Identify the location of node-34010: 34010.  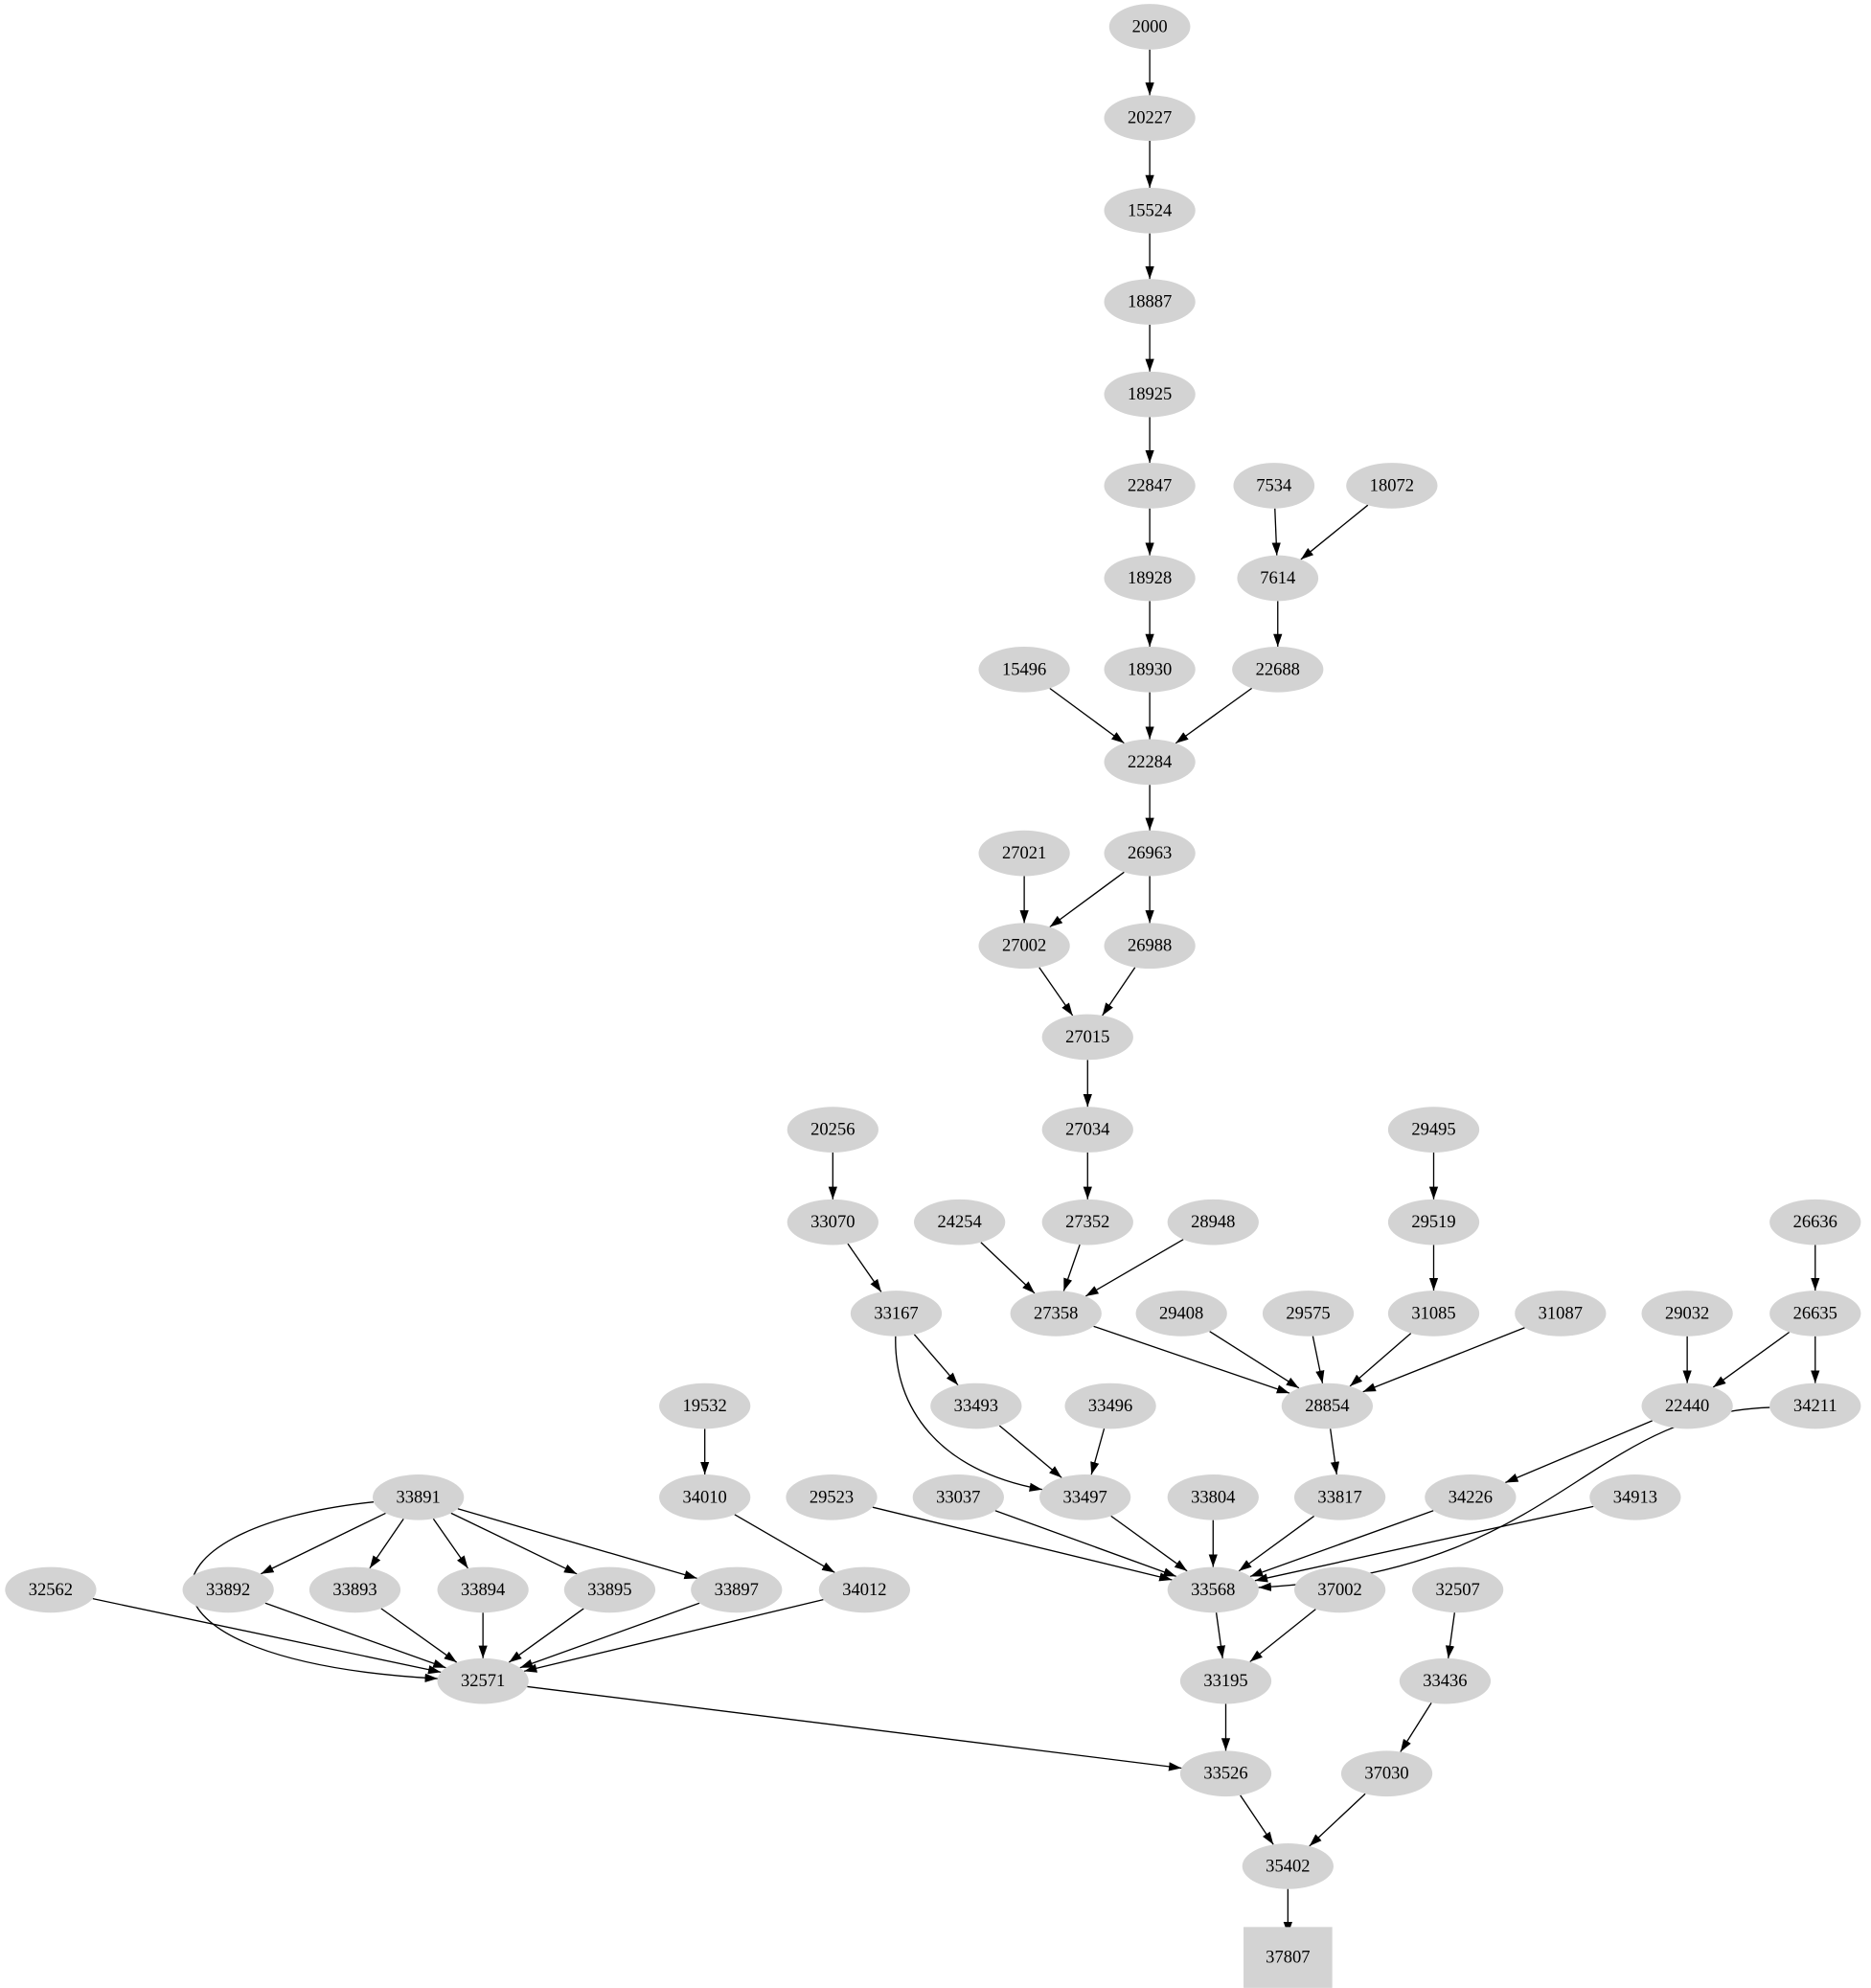
(705, 1497).